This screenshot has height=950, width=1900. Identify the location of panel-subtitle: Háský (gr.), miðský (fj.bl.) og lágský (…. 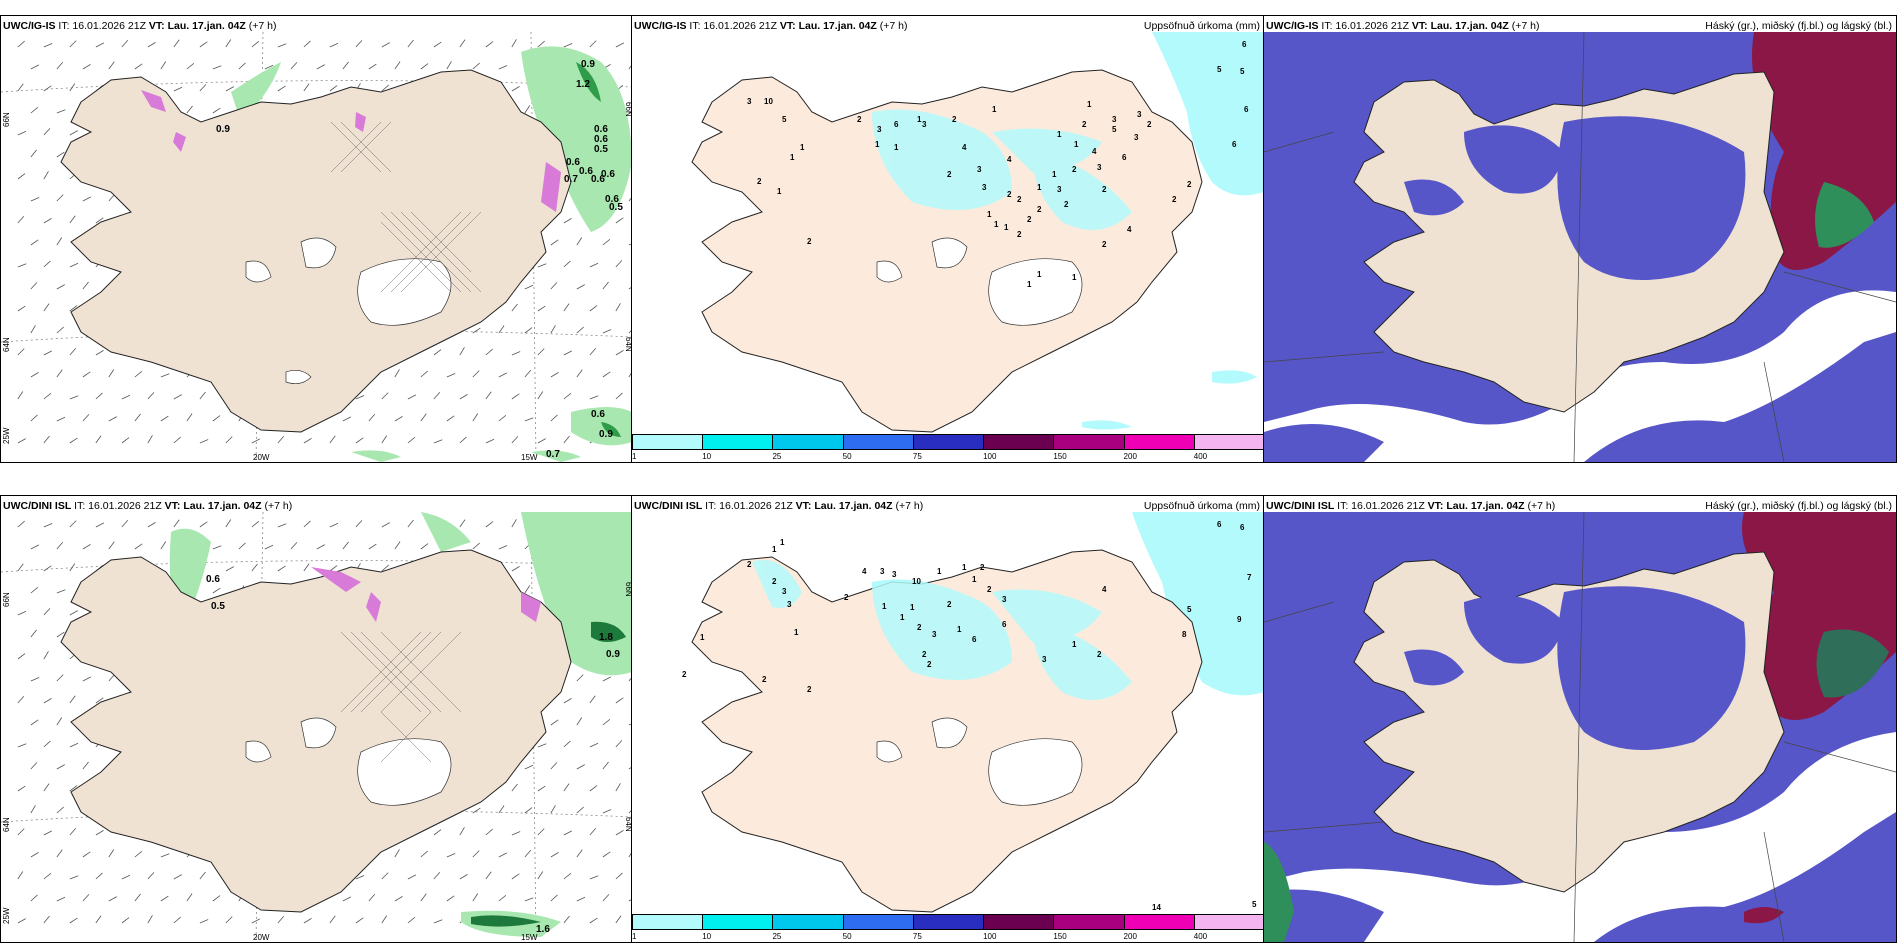
(1798, 506).